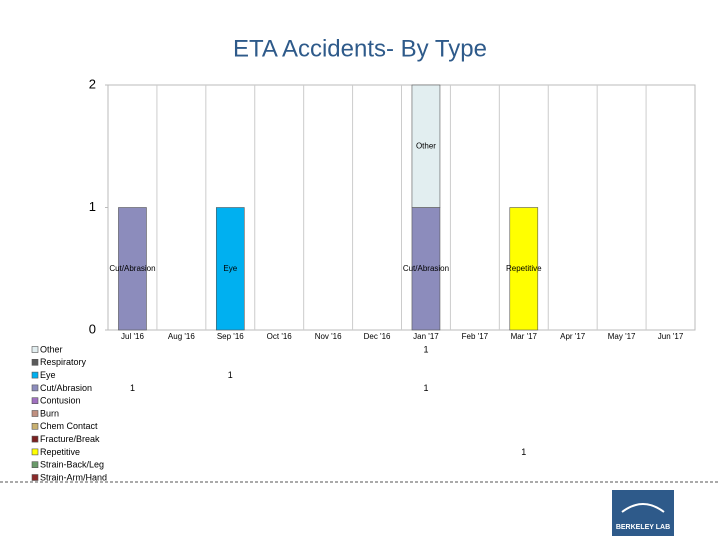  Describe the element at coordinates (69, 426) in the screenshot. I see `legend-label: Chem Contact` at that location.